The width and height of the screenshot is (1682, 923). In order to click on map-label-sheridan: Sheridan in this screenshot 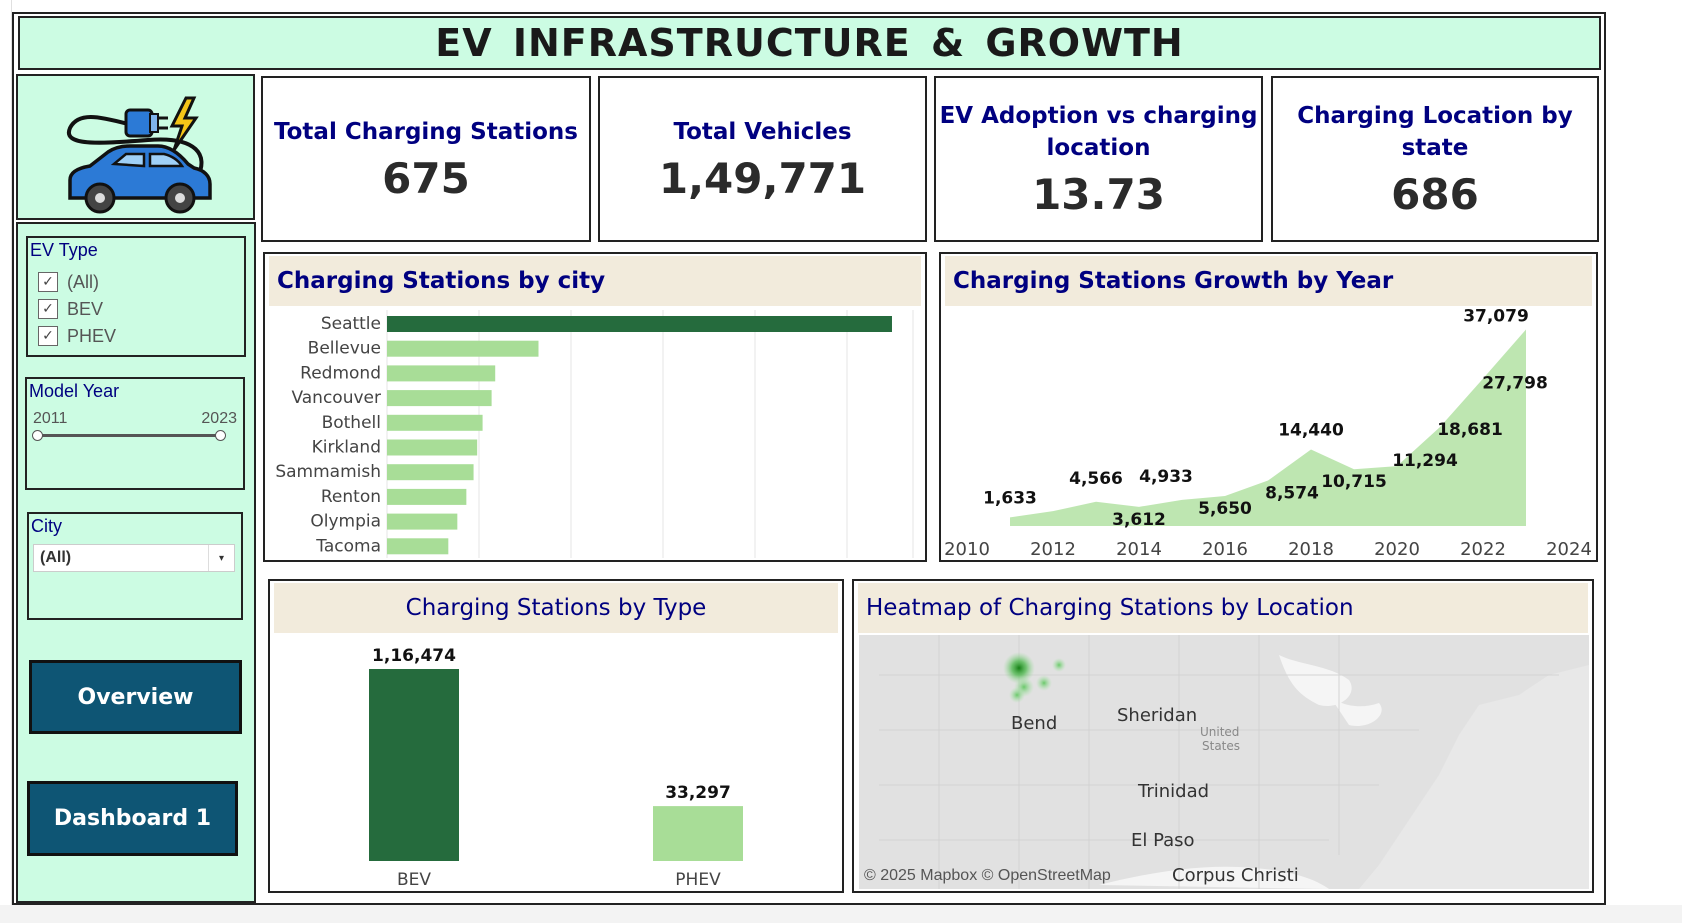, I will do `click(1157, 715)`.